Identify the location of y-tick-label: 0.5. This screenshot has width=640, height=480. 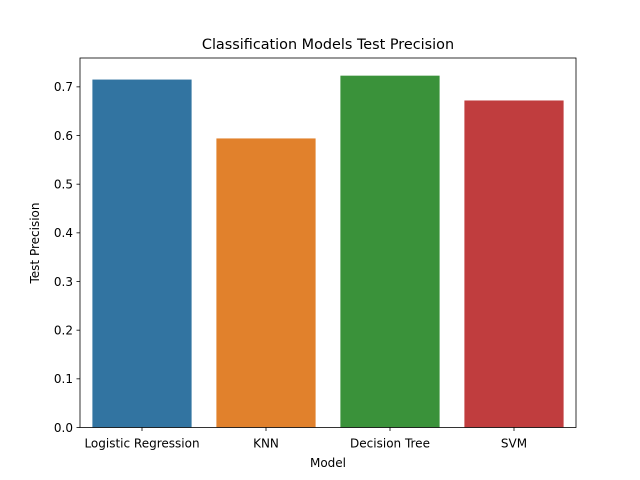
(63, 184).